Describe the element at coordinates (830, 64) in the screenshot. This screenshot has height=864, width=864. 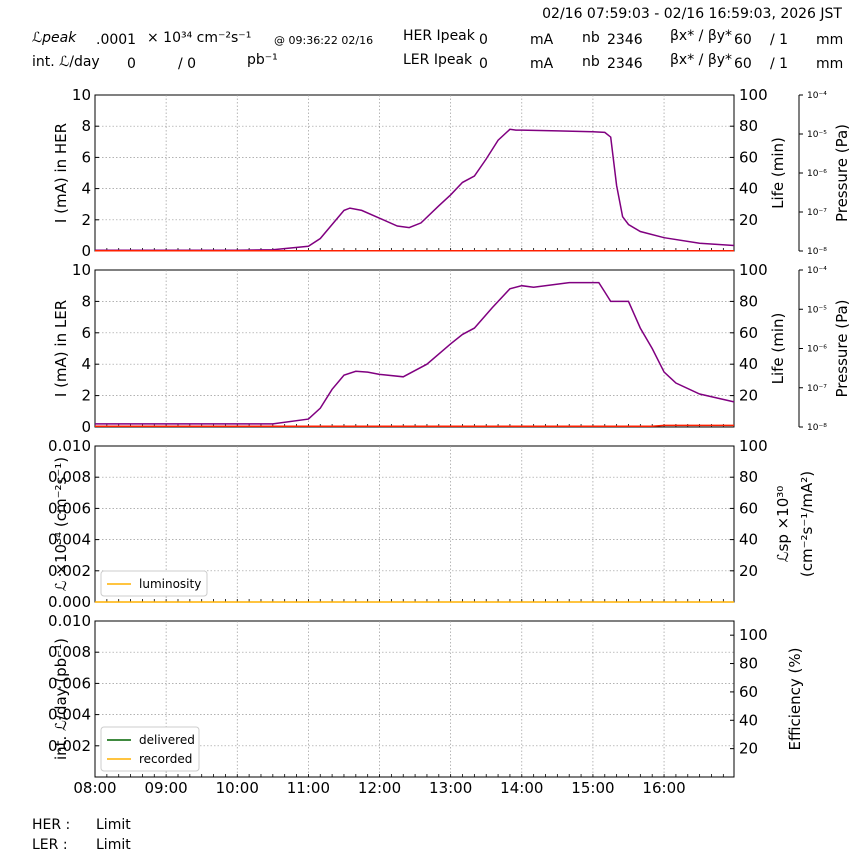
I see `ler-beta-unit: mm` at that location.